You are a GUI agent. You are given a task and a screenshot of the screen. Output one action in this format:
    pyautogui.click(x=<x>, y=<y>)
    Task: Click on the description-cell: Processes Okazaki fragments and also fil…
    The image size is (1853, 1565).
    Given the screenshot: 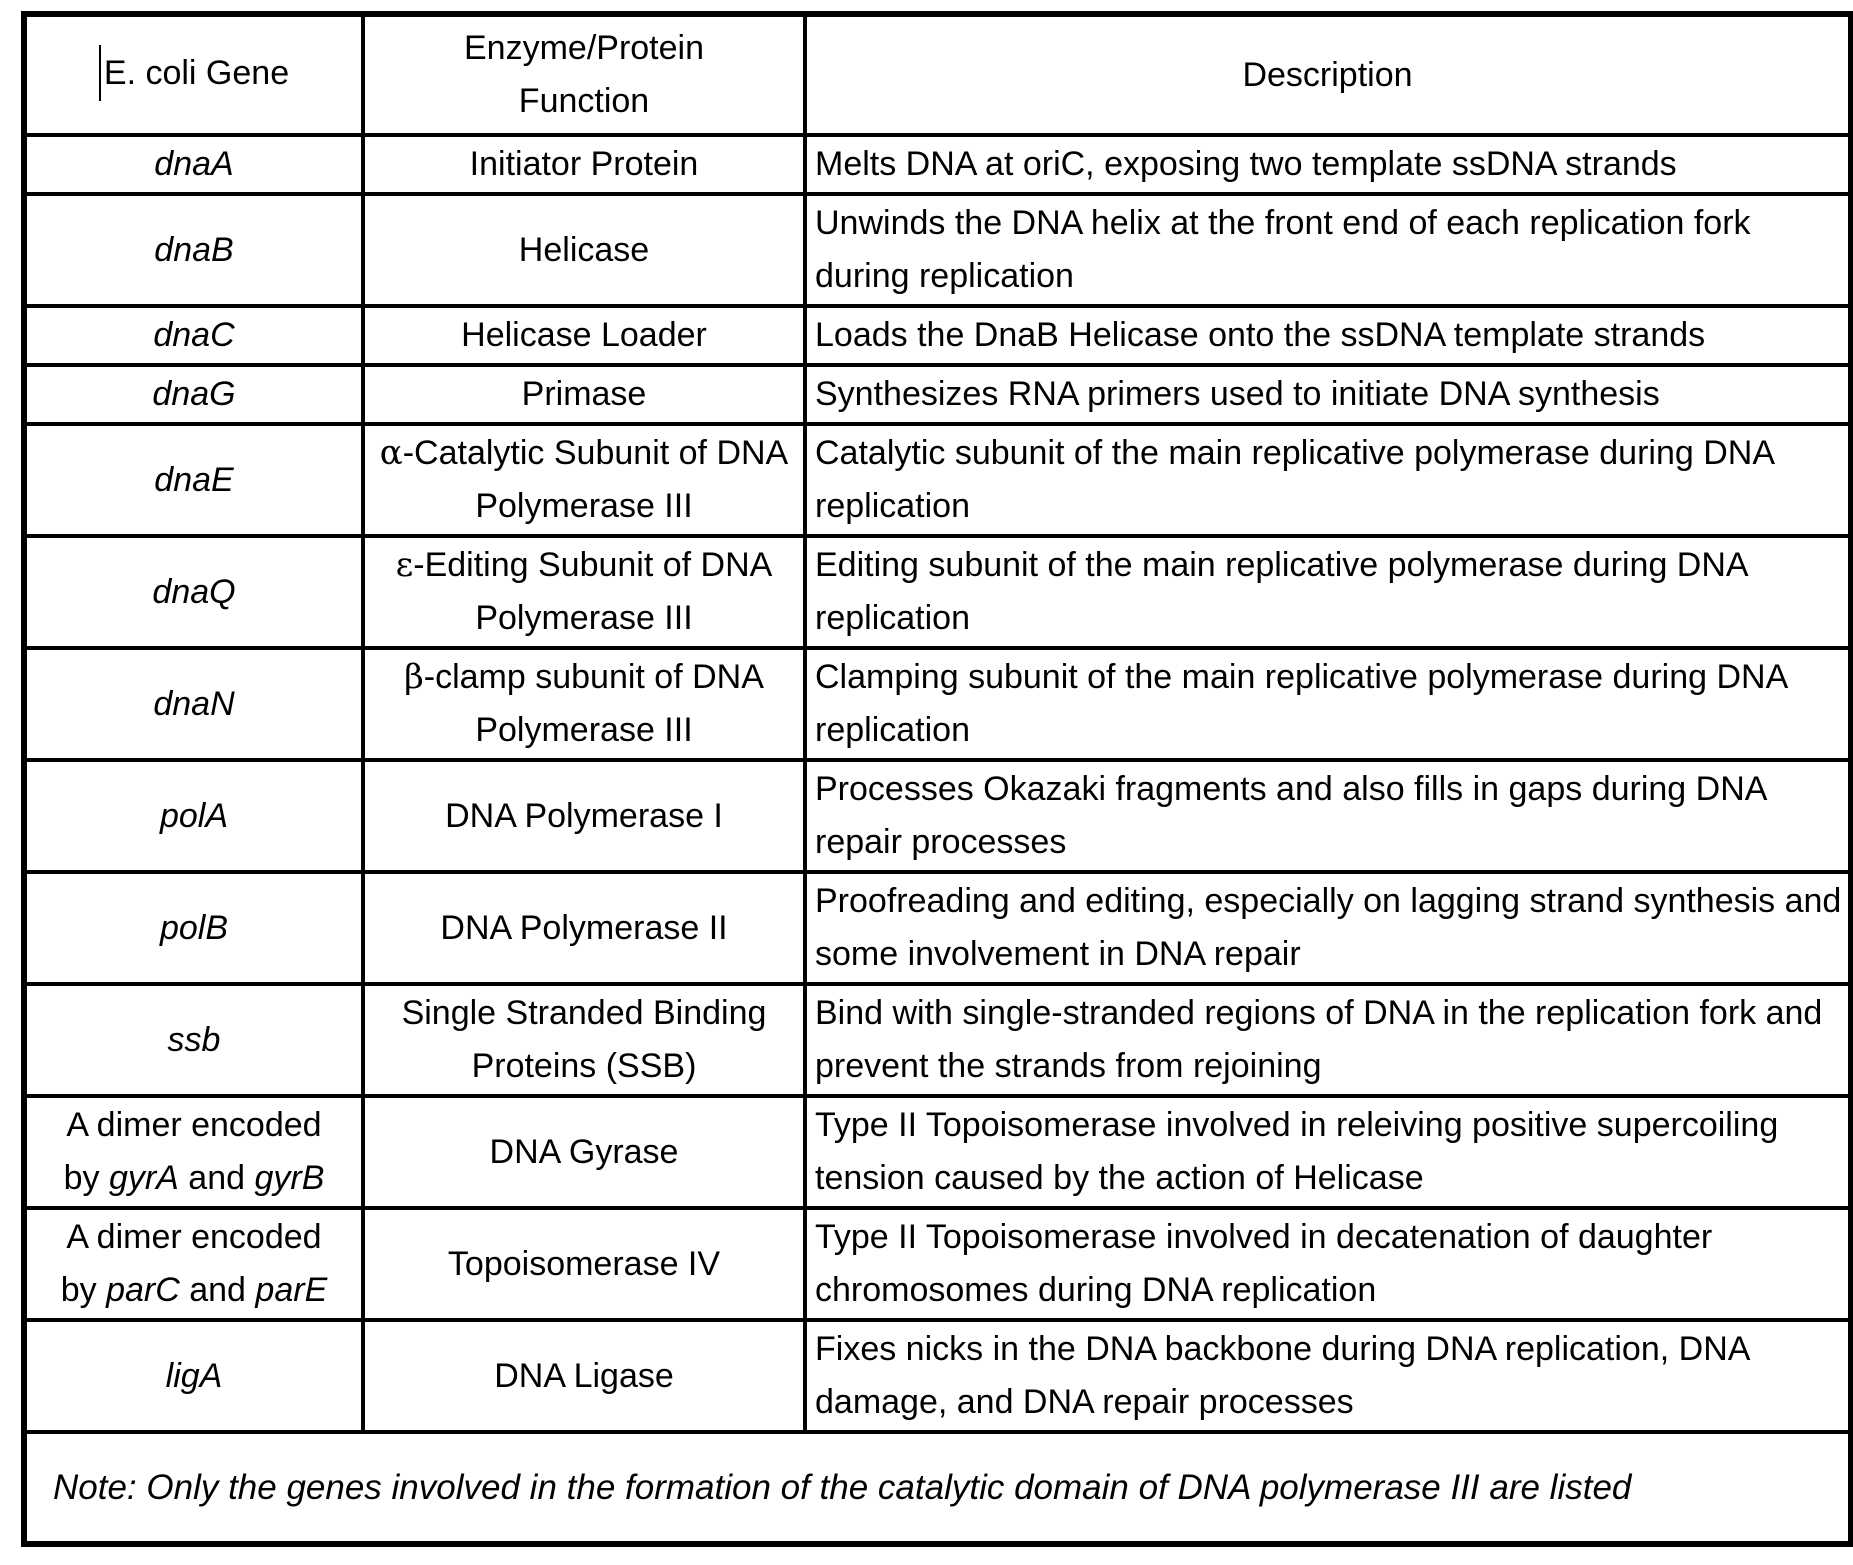 What is the action you would take?
    pyautogui.click(x=1328, y=816)
    